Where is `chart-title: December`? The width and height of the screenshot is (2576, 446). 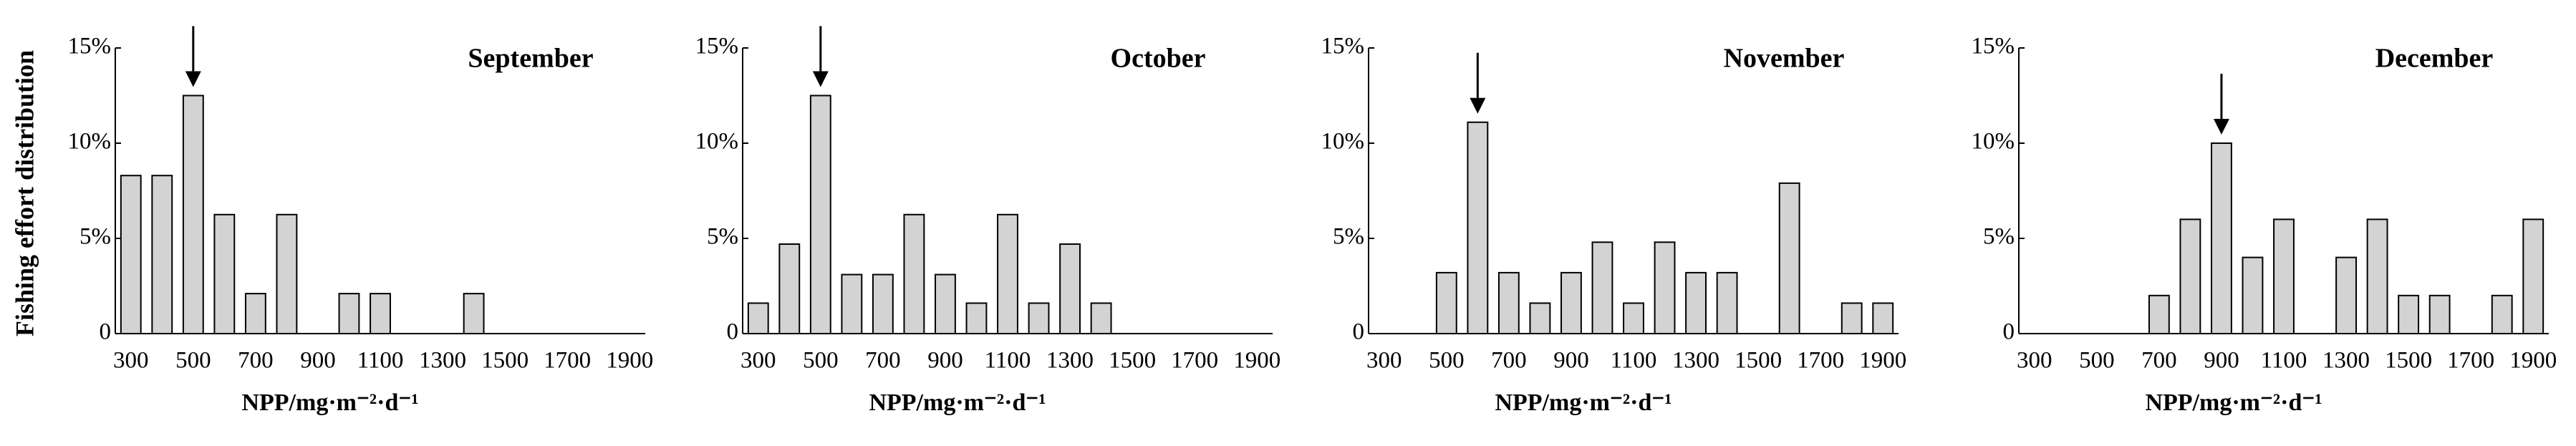
chart-title: December is located at coordinates (2434, 59).